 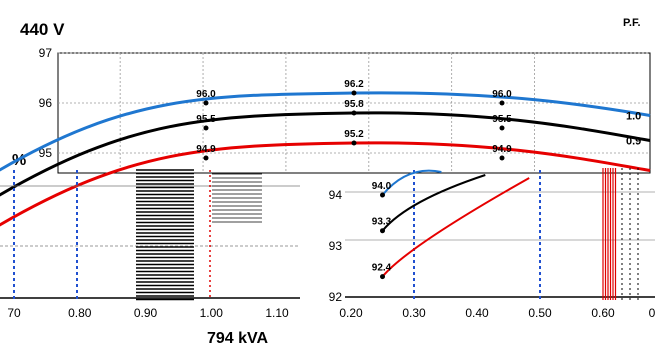 What do you see at coordinates (206, 103) in the screenshot?
I see `data-point-1.0-0` at bounding box center [206, 103].